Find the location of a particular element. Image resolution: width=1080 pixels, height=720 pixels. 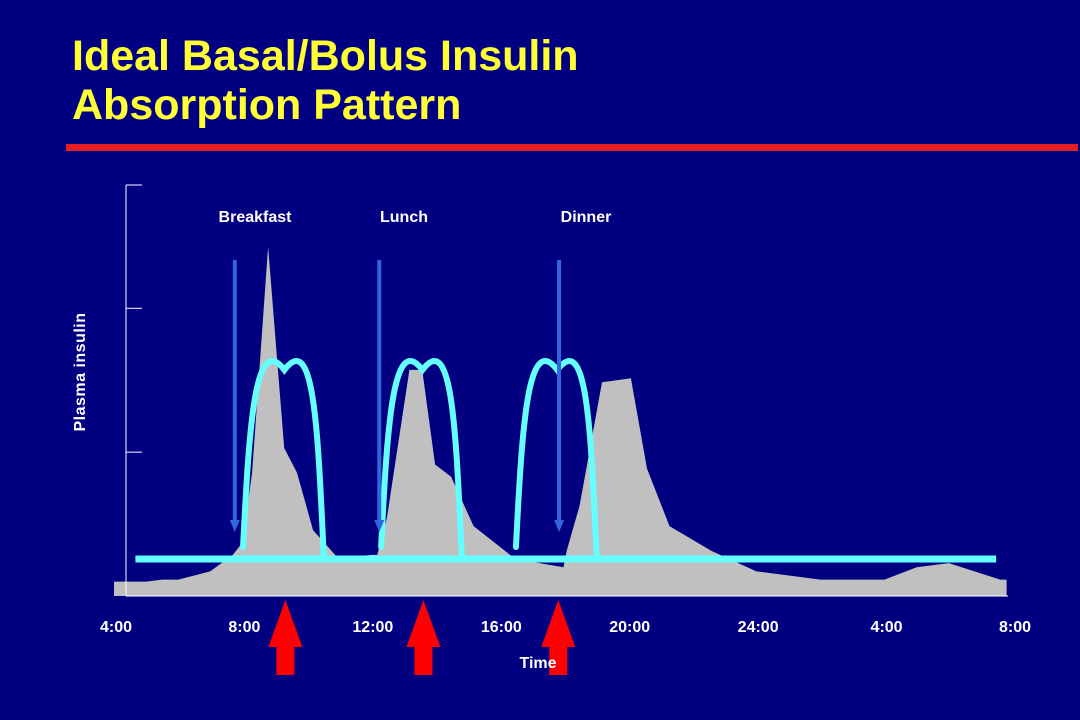

meal-label: Lunch is located at coordinates (404, 217).